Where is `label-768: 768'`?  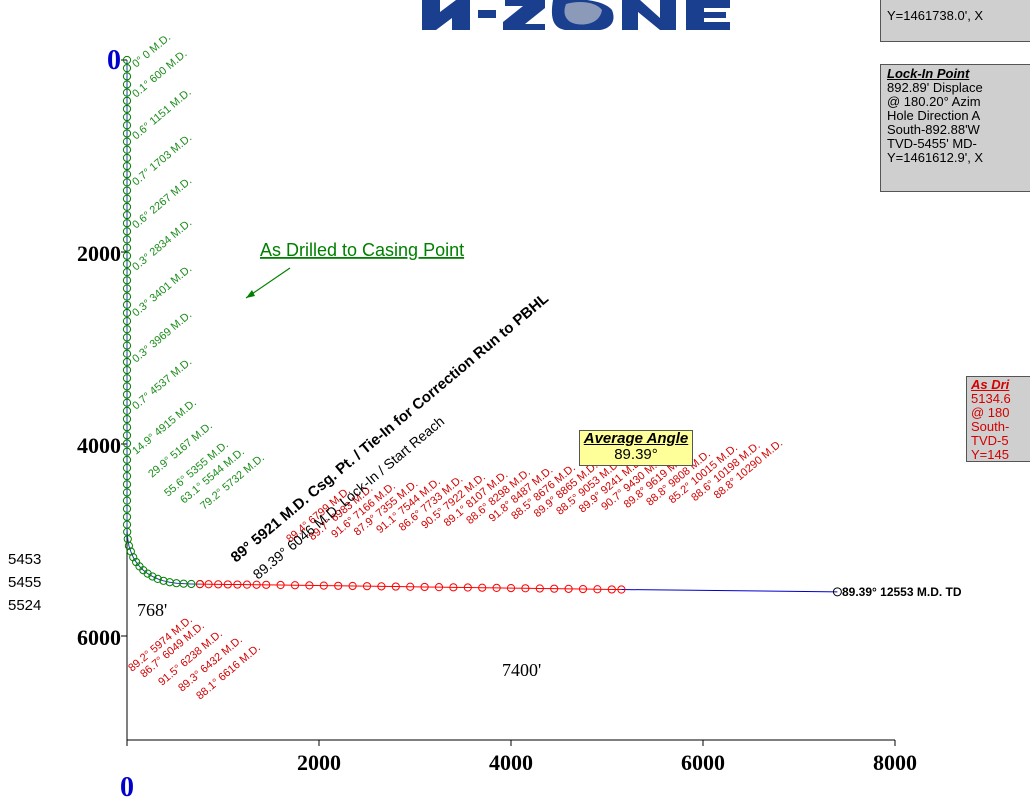 label-768: 768' is located at coordinates (152, 610).